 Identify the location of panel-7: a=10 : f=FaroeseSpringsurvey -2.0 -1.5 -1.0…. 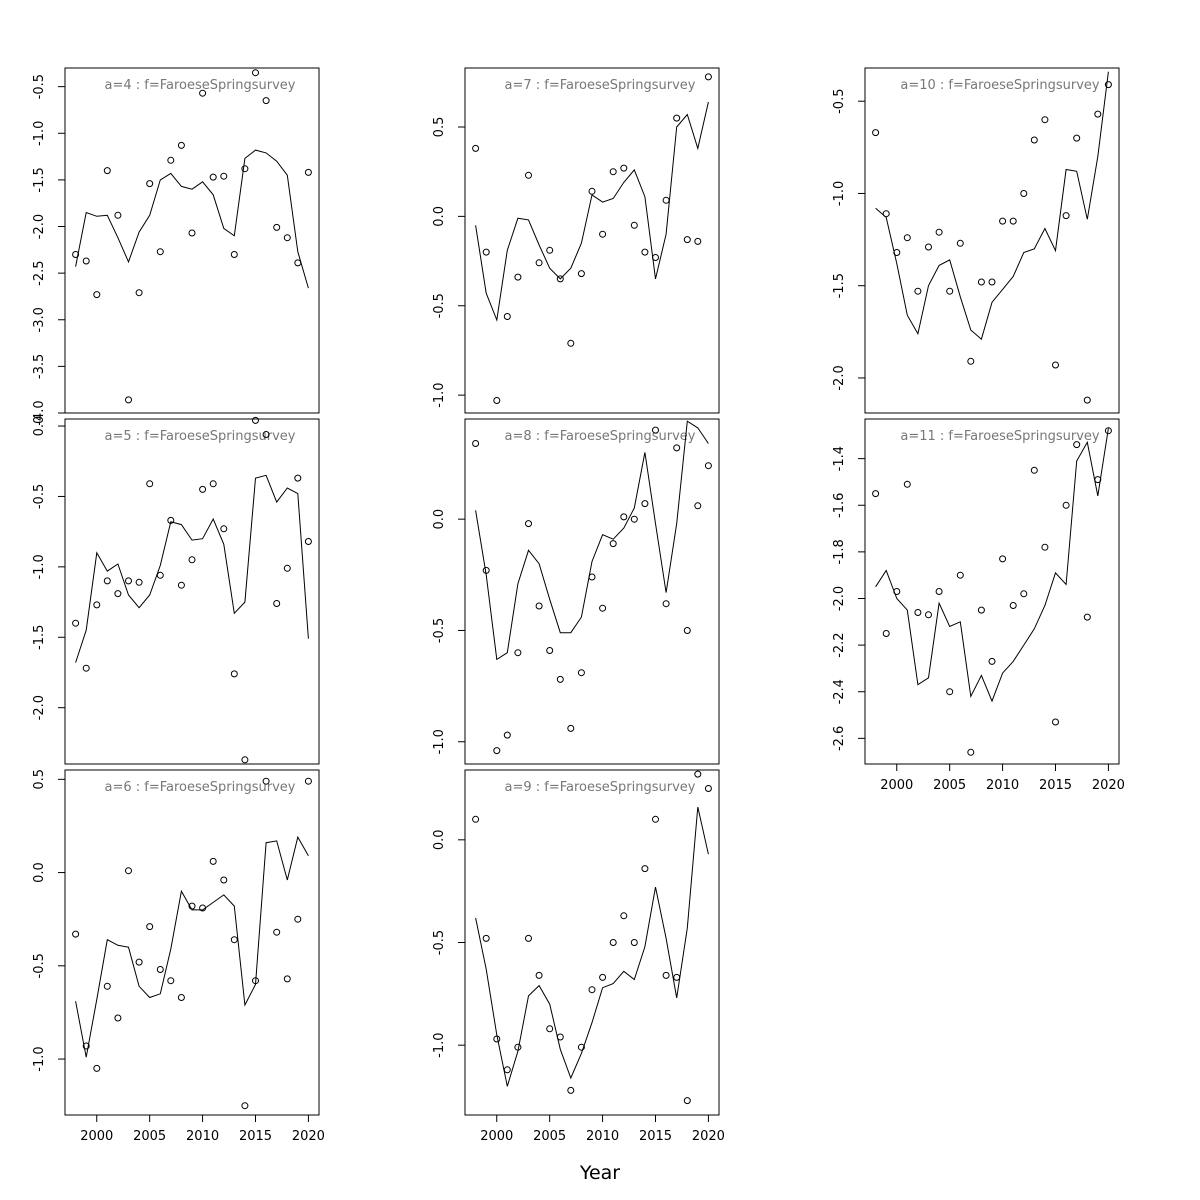
(976, 240).